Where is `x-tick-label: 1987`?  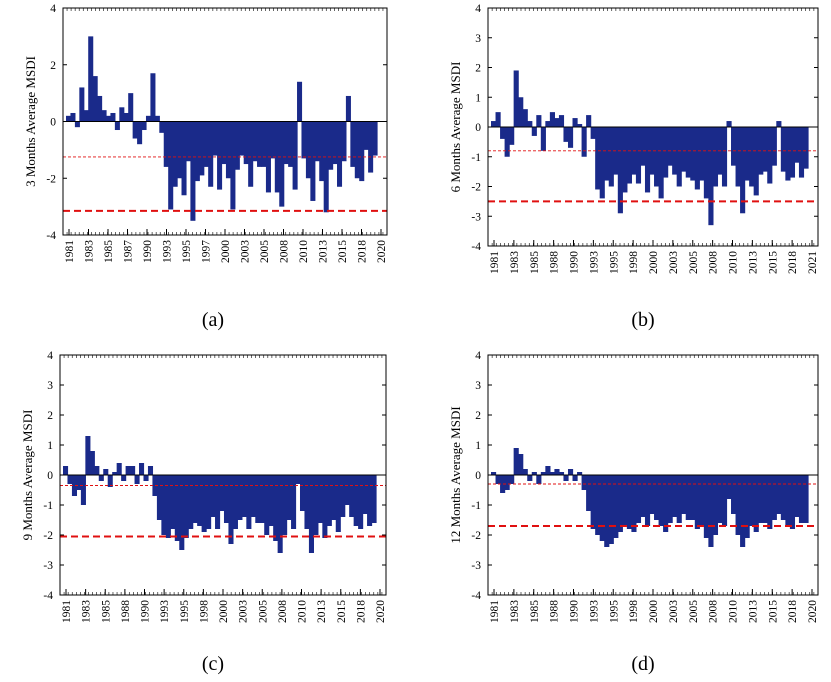
x-tick-label: 1987 is located at coordinates (129, 251).